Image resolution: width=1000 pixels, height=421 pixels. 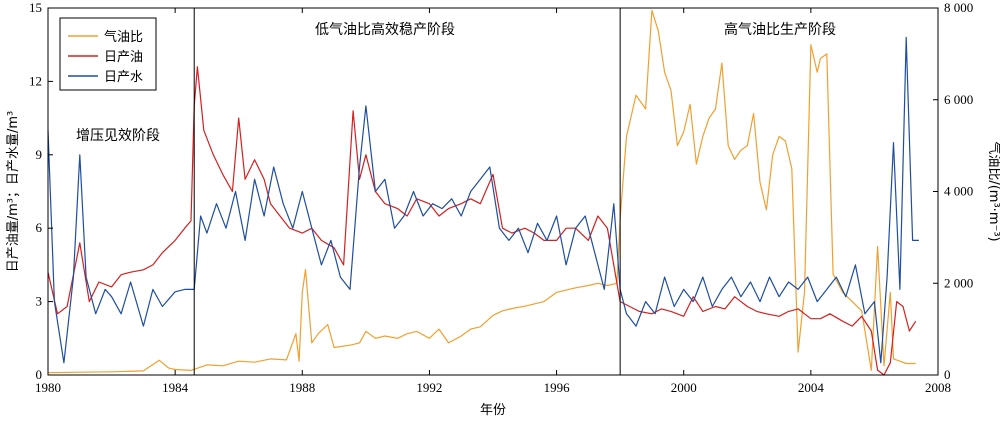 I want to click on x-axis-title: 年份, so click(x=493, y=410).